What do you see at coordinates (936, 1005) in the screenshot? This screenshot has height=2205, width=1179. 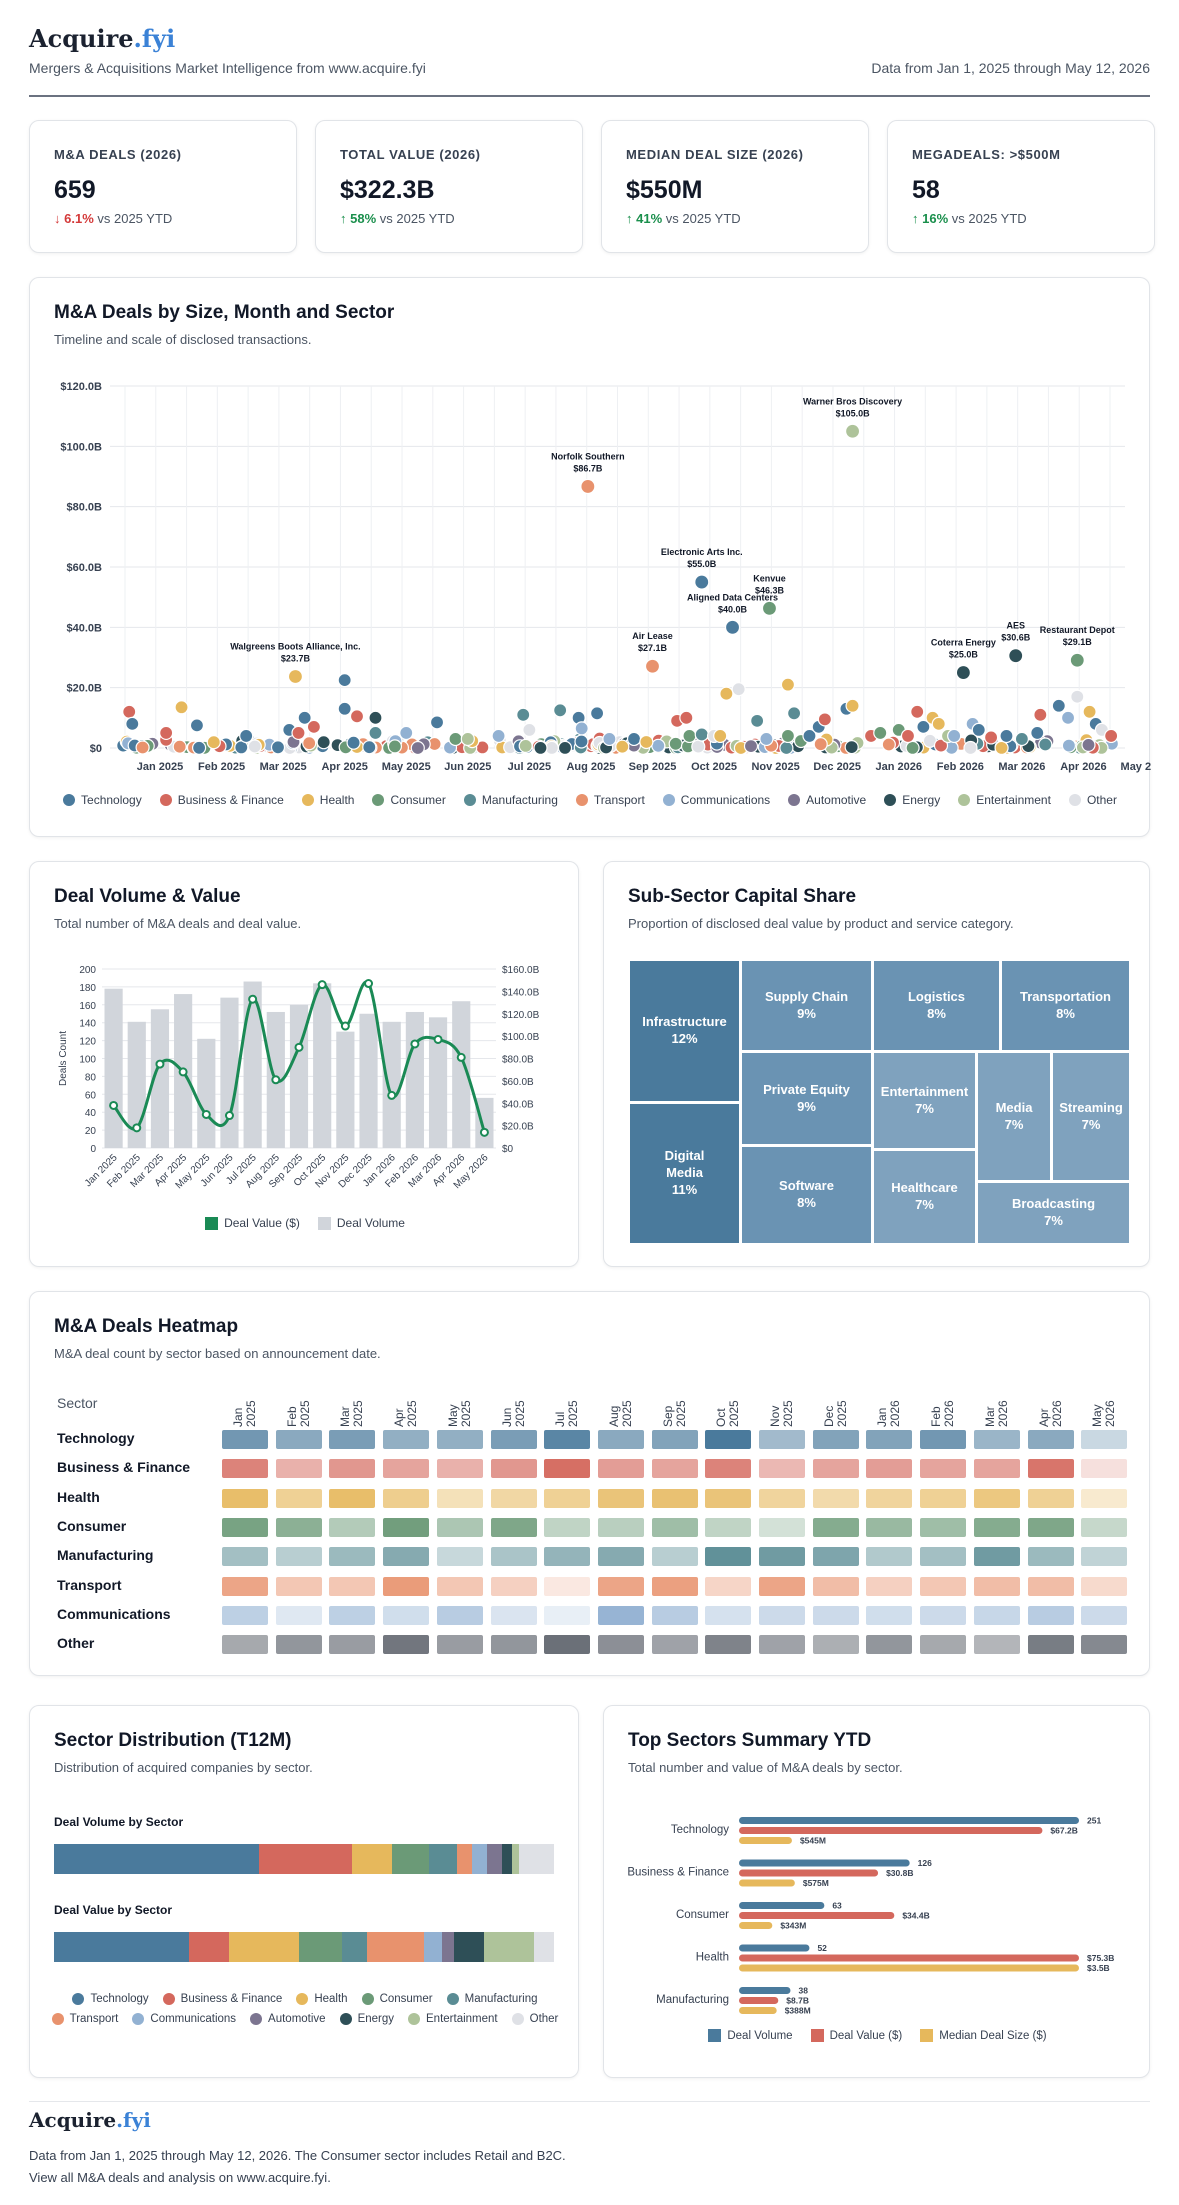 I see `treemap-tile-logistics: Logistics 8%` at bounding box center [936, 1005].